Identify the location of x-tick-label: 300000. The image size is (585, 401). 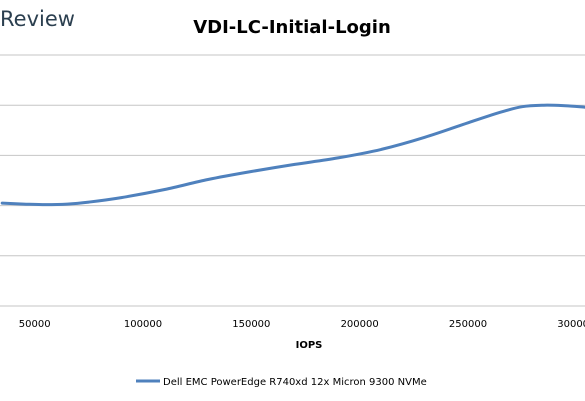
(571, 324).